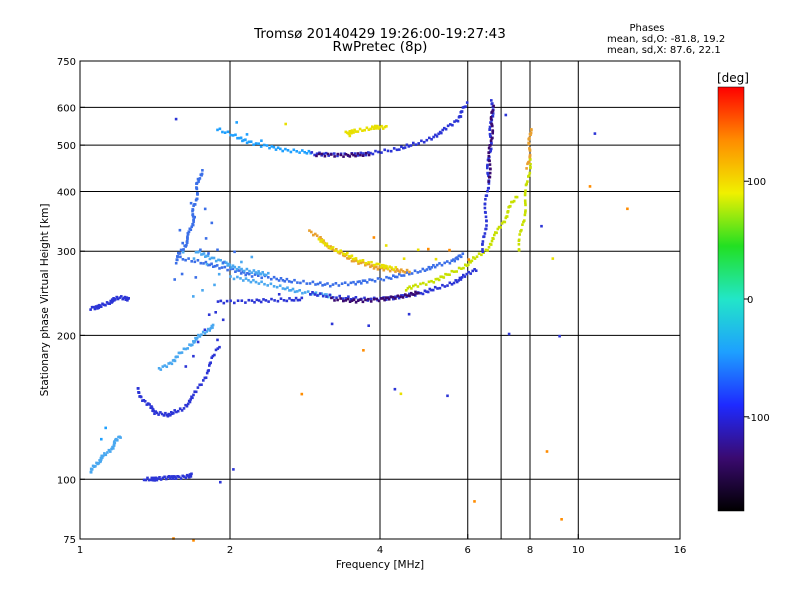 The image size is (800, 600). I want to click on x-tick-label: 8, so click(530, 550).